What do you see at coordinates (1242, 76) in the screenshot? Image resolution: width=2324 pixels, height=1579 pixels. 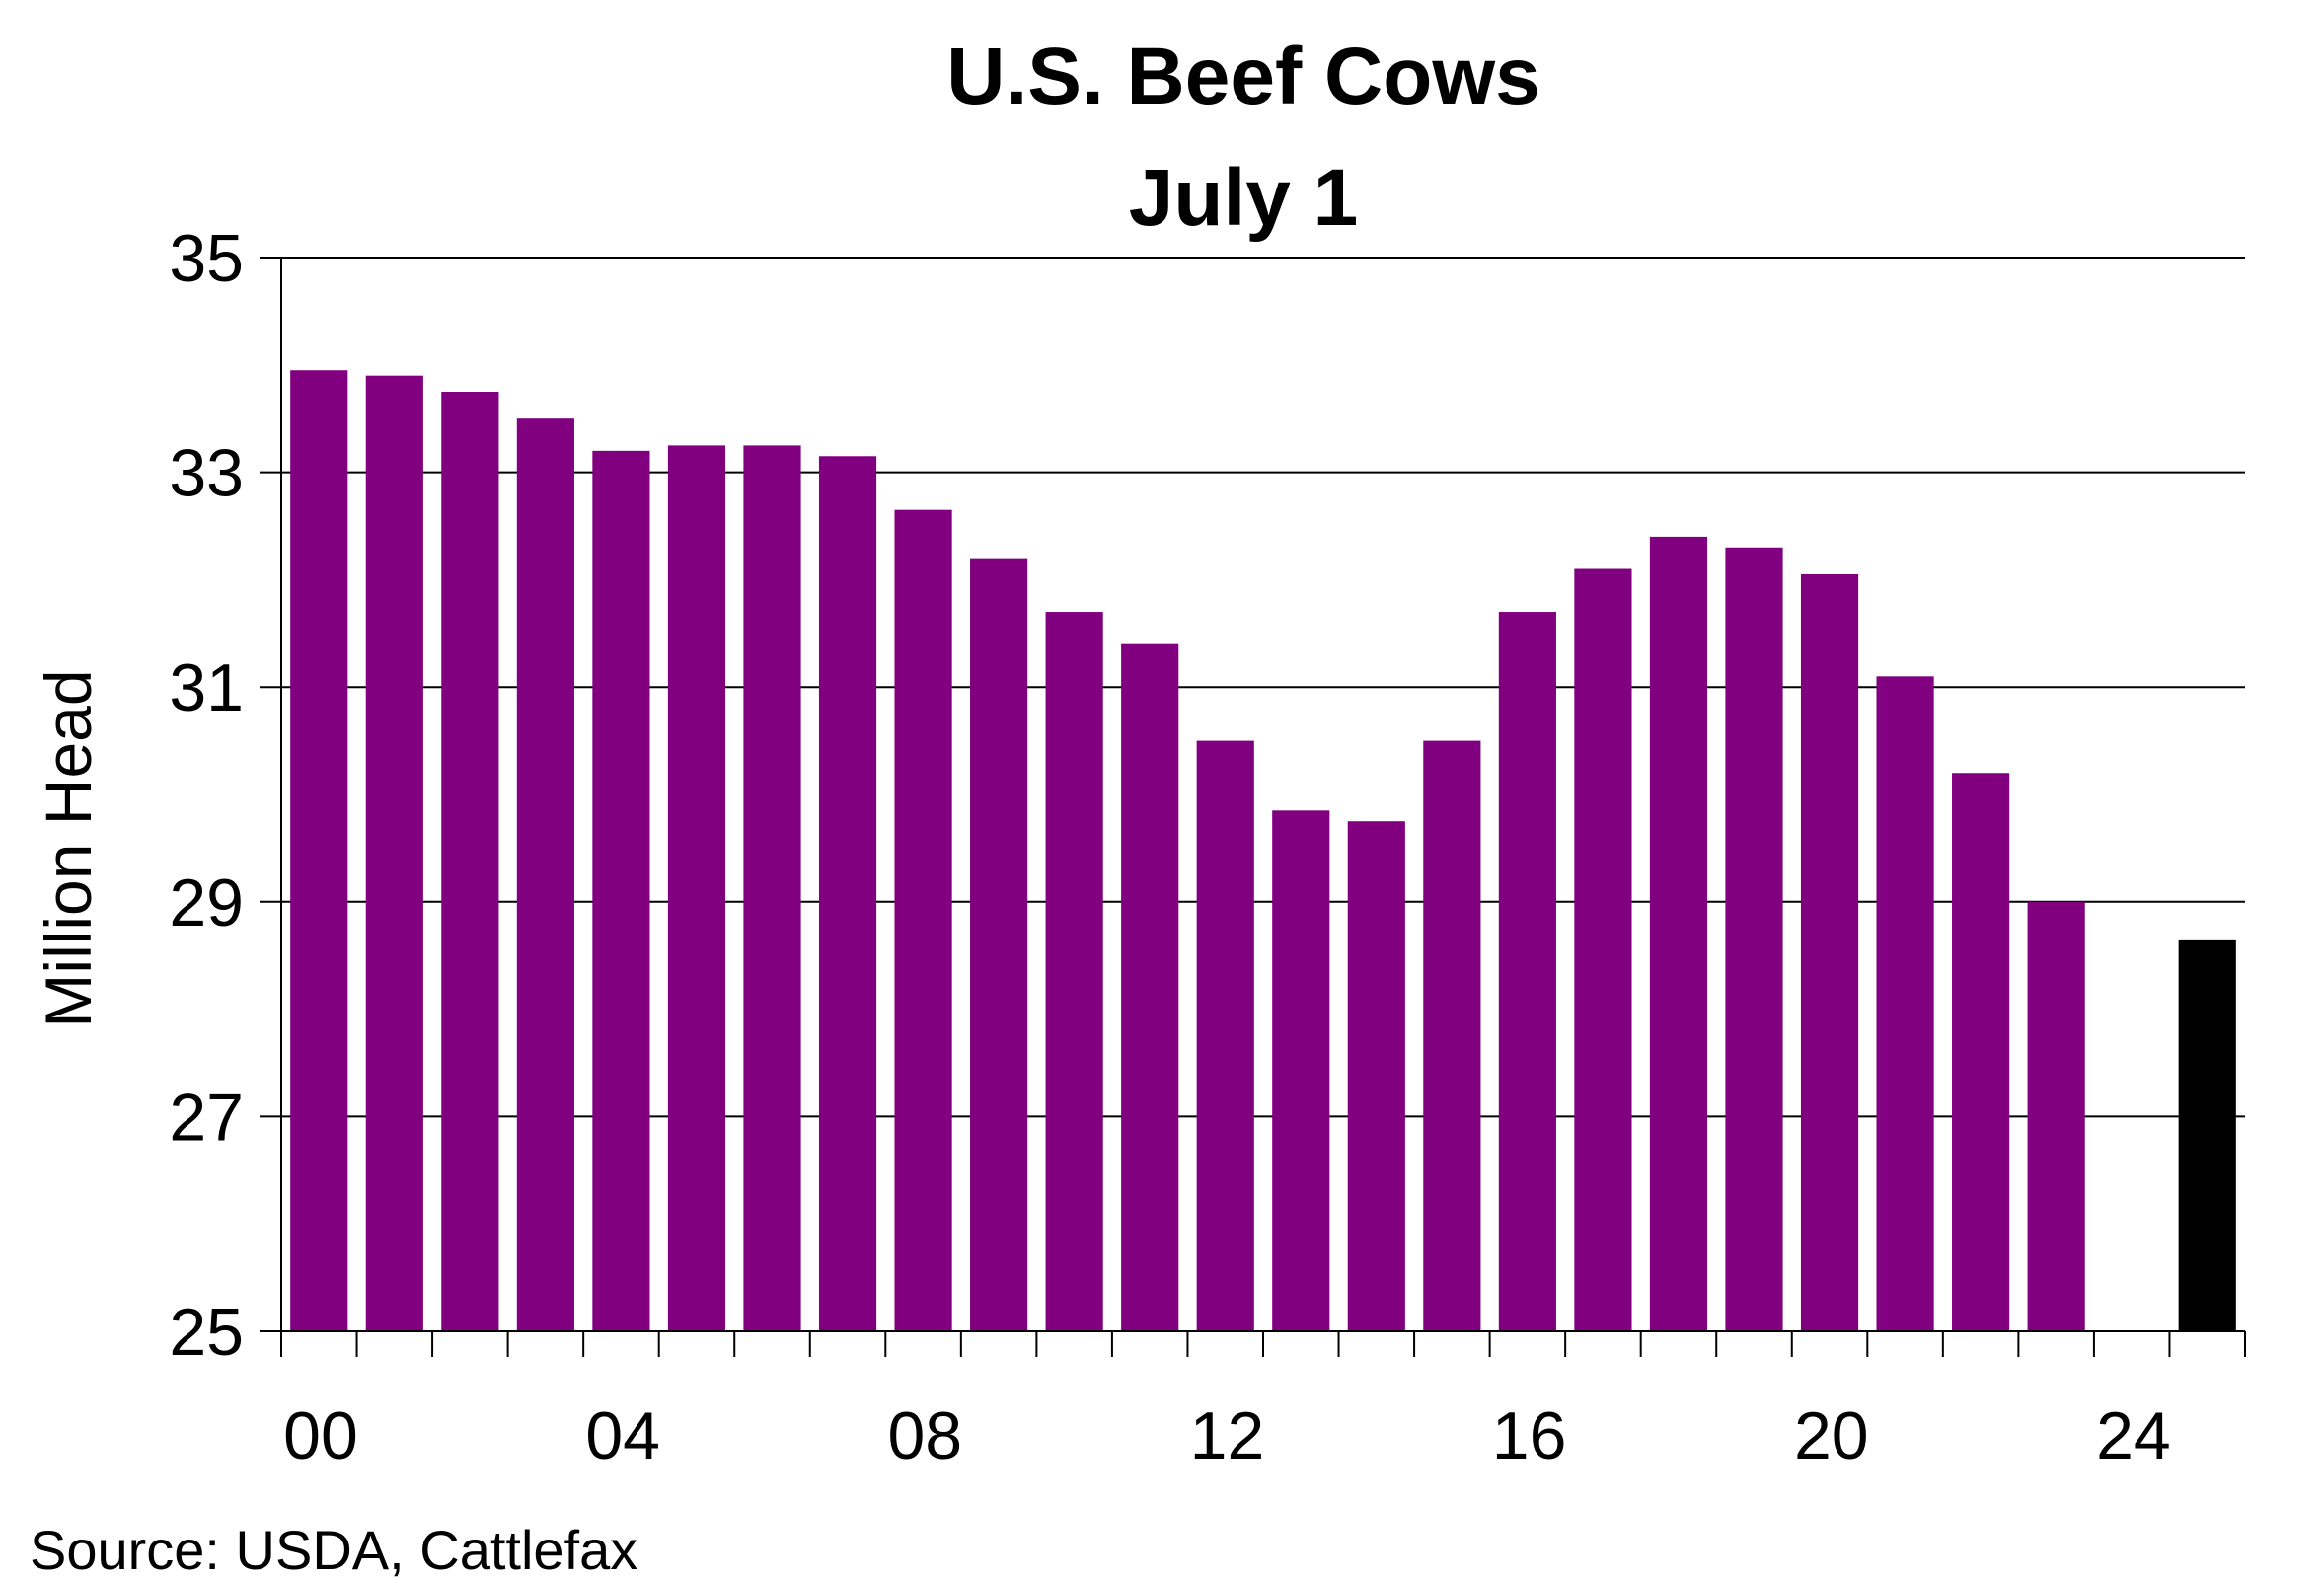 I see `chart-title: U.S. Beef Cows` at bounding box center [1242, 76].